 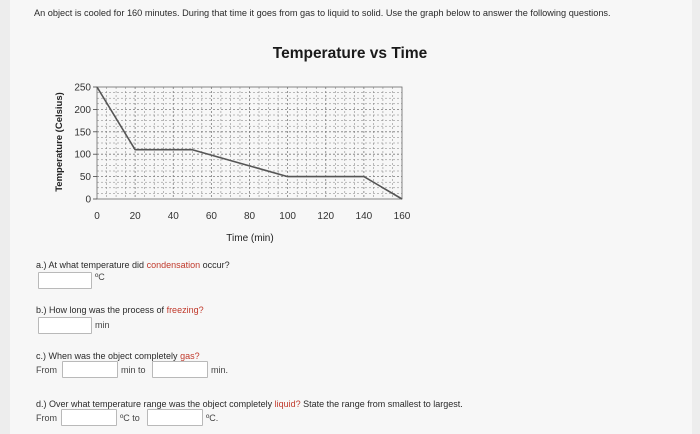 I want to click on question-b-text: b.) How long was the process of, so click(x=101, y=310).